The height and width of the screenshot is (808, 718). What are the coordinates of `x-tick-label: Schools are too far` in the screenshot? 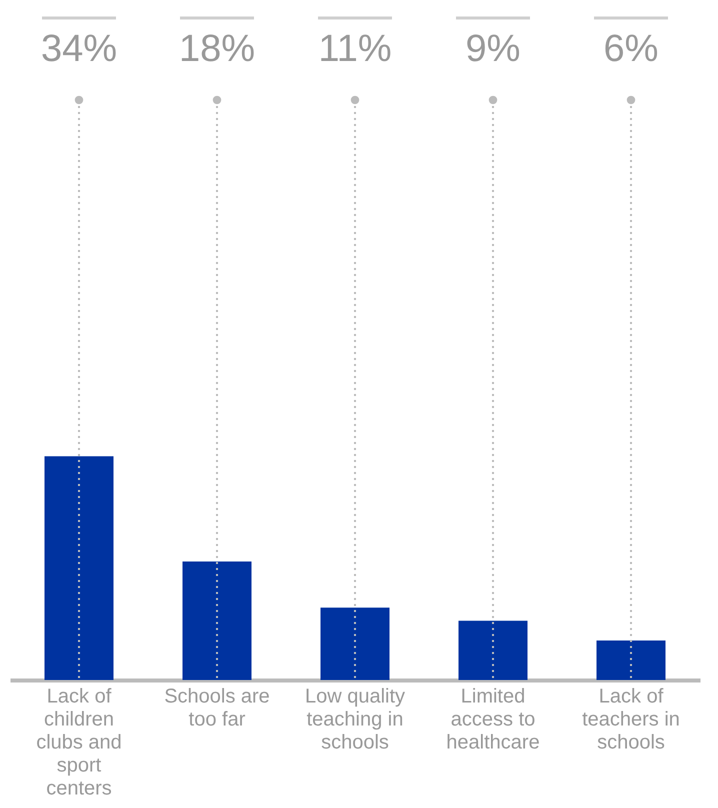 It's located at (217, 708).